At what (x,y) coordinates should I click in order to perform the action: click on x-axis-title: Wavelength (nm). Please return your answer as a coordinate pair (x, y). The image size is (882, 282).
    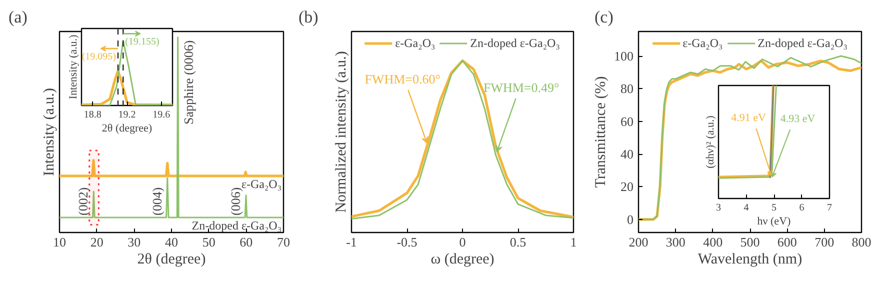
    Looking at the image, I should click on (750, 260).